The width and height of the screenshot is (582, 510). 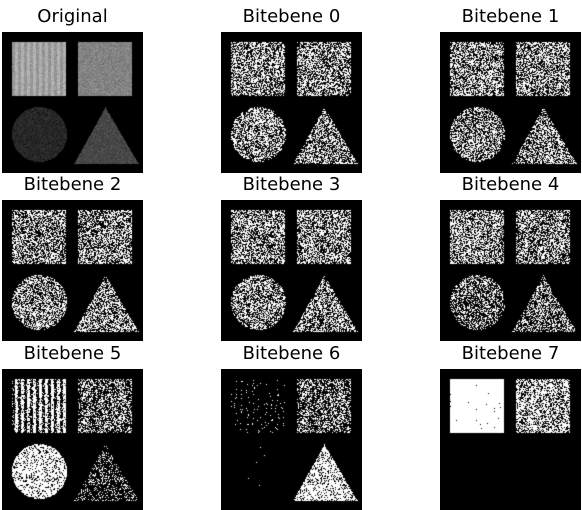 I want to click on panel-bitplane-1: Bitebene 1, so click(x=510, y=89).